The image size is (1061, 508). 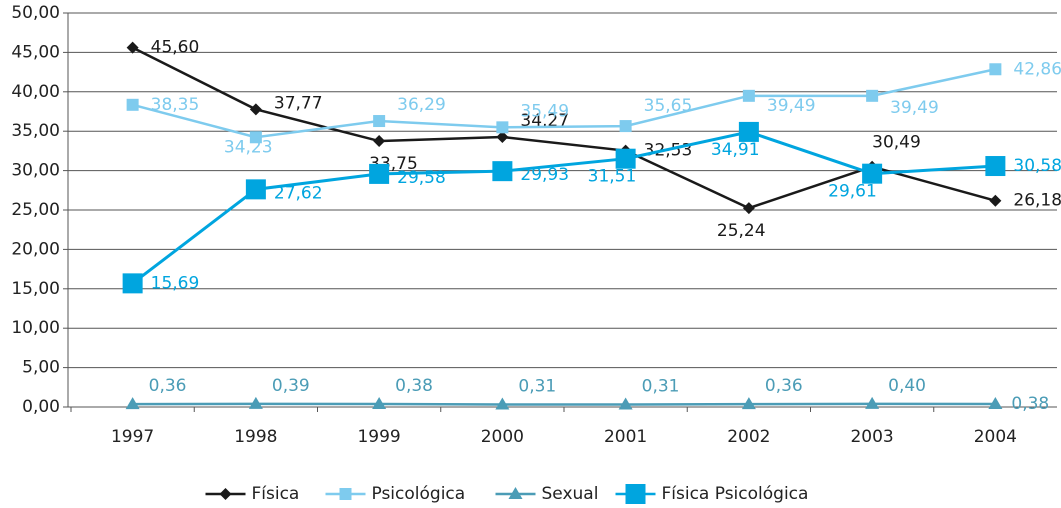 What do you see at coordinates (132, 437) in the screenshot?
I see `x-tick-label: 1997` at bounding box center [132, 437].